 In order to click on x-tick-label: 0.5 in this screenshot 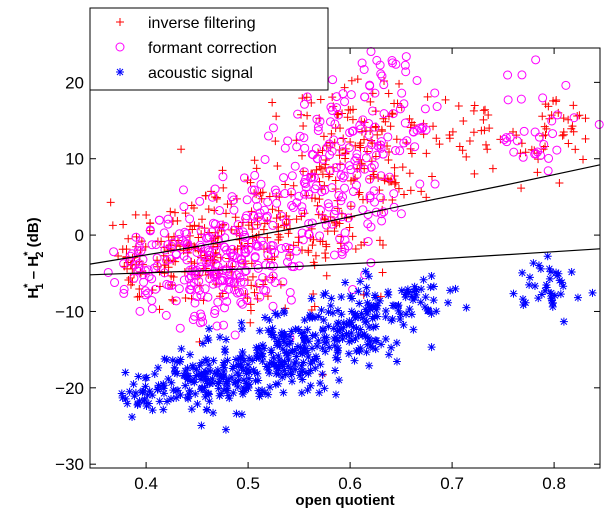, I will do `click(248, 483)`.